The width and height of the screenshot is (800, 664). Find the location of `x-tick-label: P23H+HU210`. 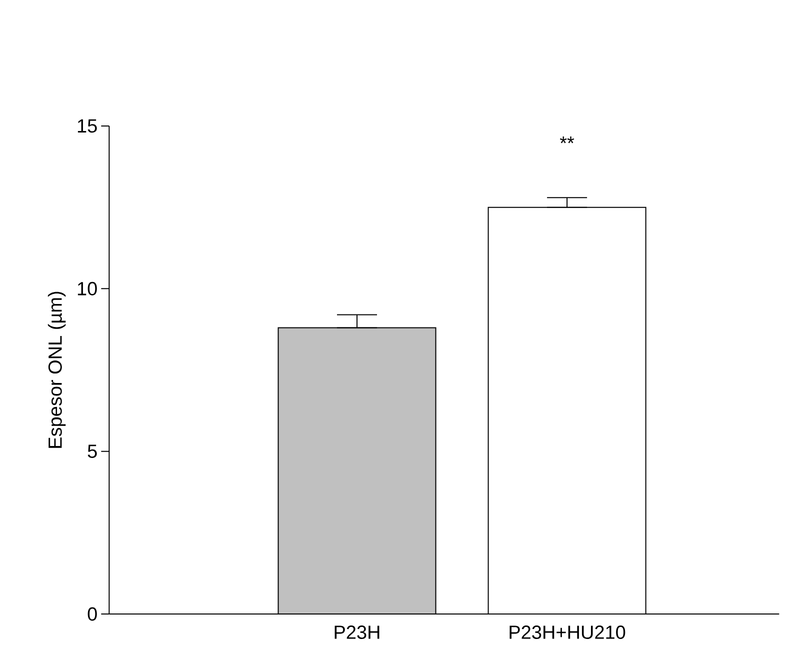

x-tick-label: P23H+HU210 is located at coordinates (568, 632).